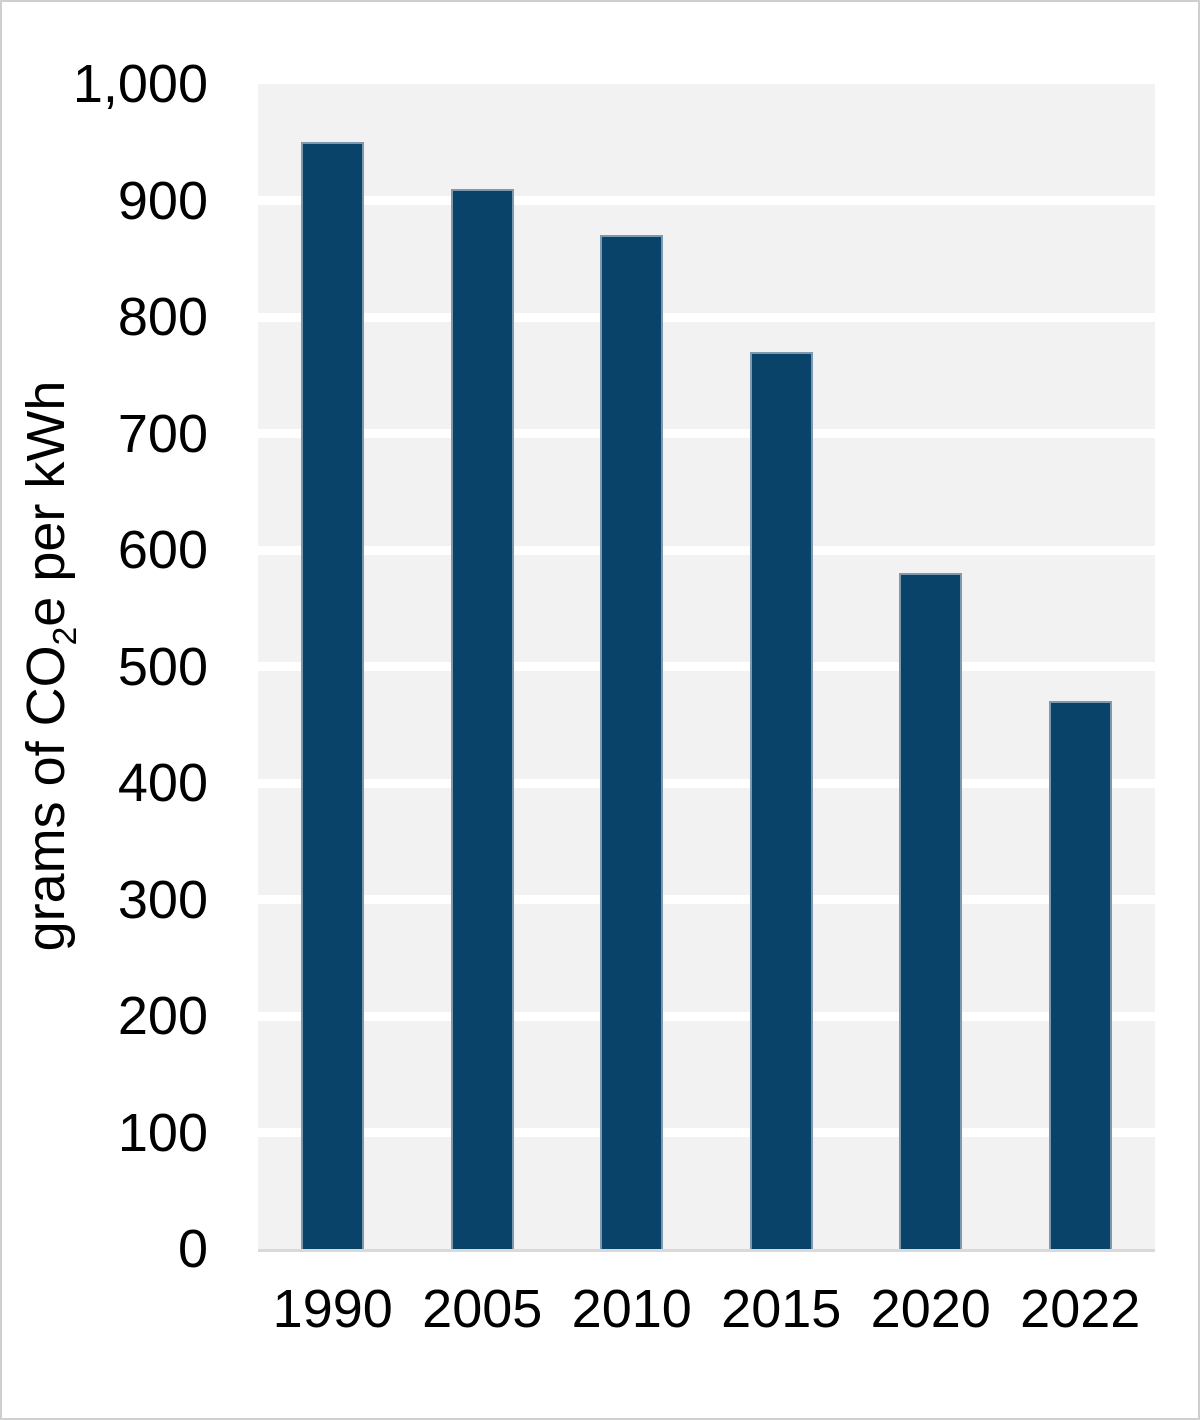 This screenshot has width=1200, height=1420. What do you see at coordinates (631, 1309) in the screenshot?
I see `x-tick-label: 2010` at bounding box center [631, 1309].